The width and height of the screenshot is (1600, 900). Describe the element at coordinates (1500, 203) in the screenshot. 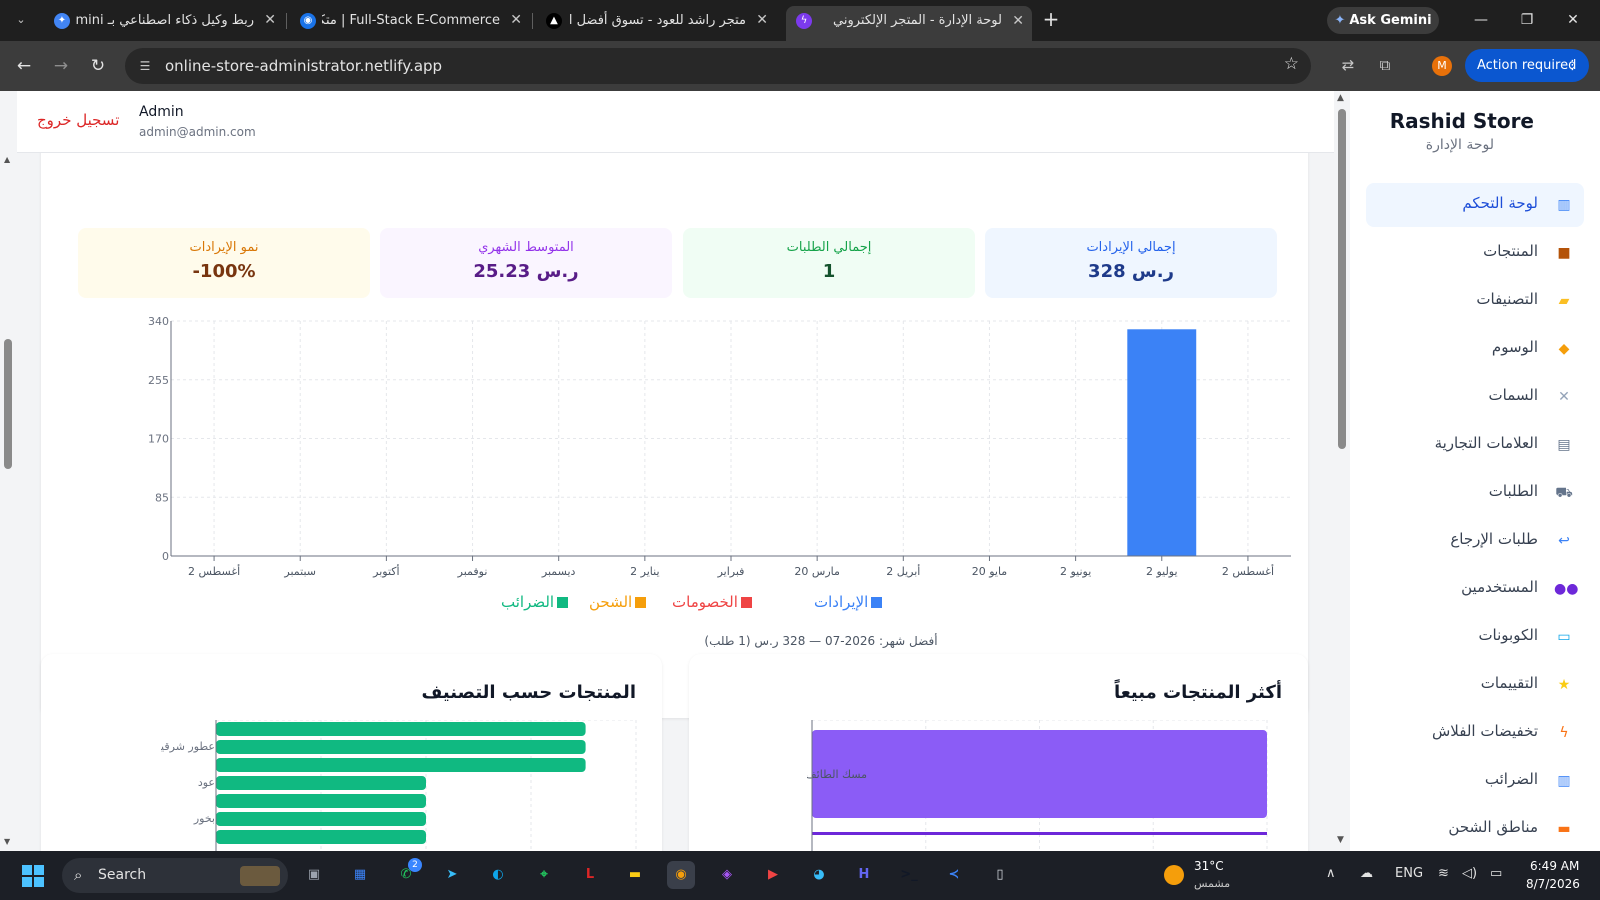

I see `sidebar-item-label: لوحة التحكم` at that location.